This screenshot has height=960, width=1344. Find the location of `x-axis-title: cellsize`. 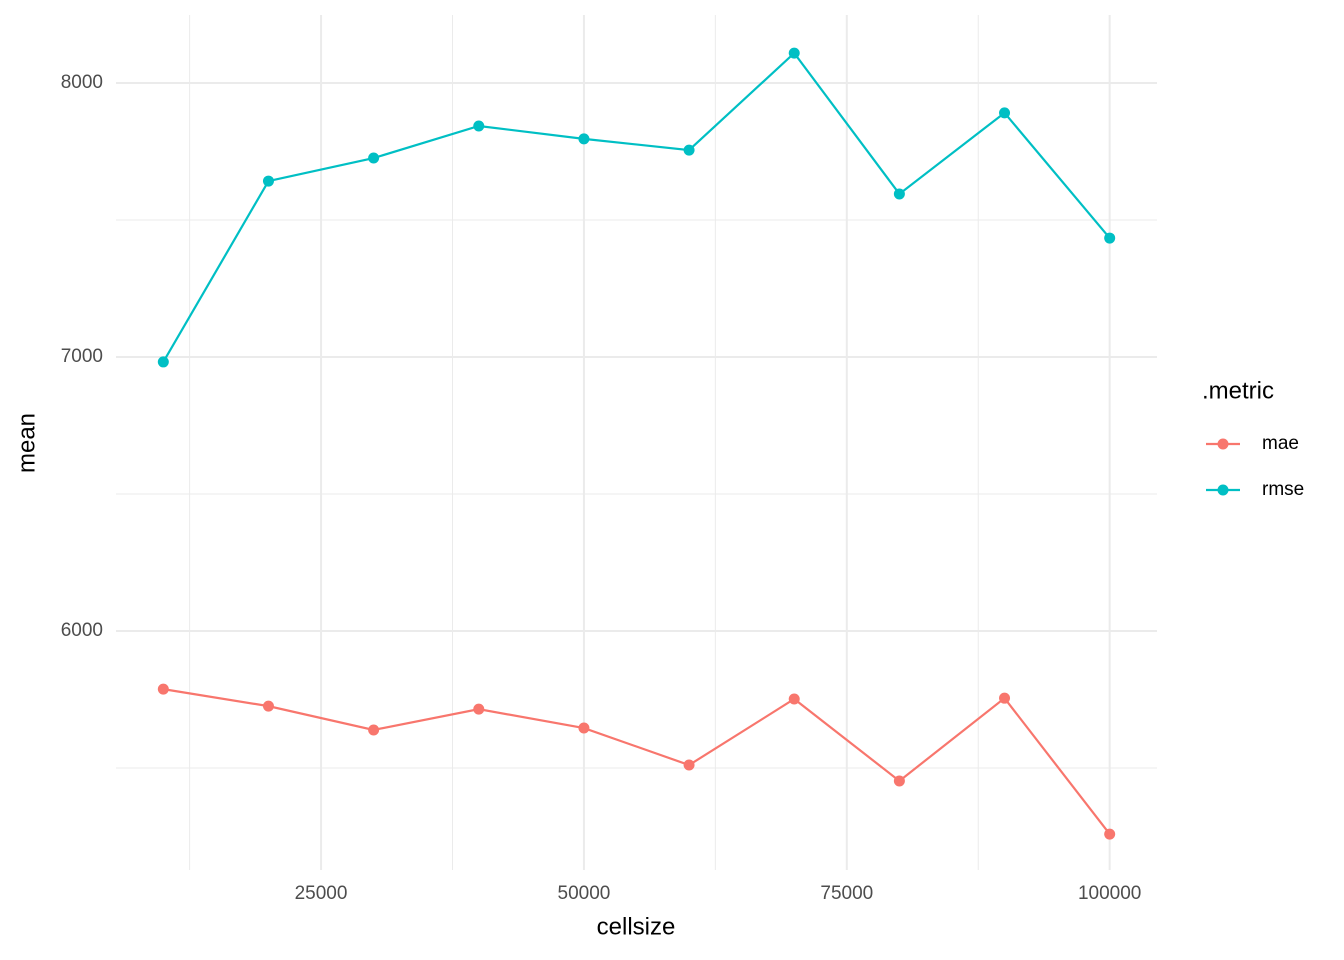

x-axis-title: cellsize is located at coordinates (636, 926).